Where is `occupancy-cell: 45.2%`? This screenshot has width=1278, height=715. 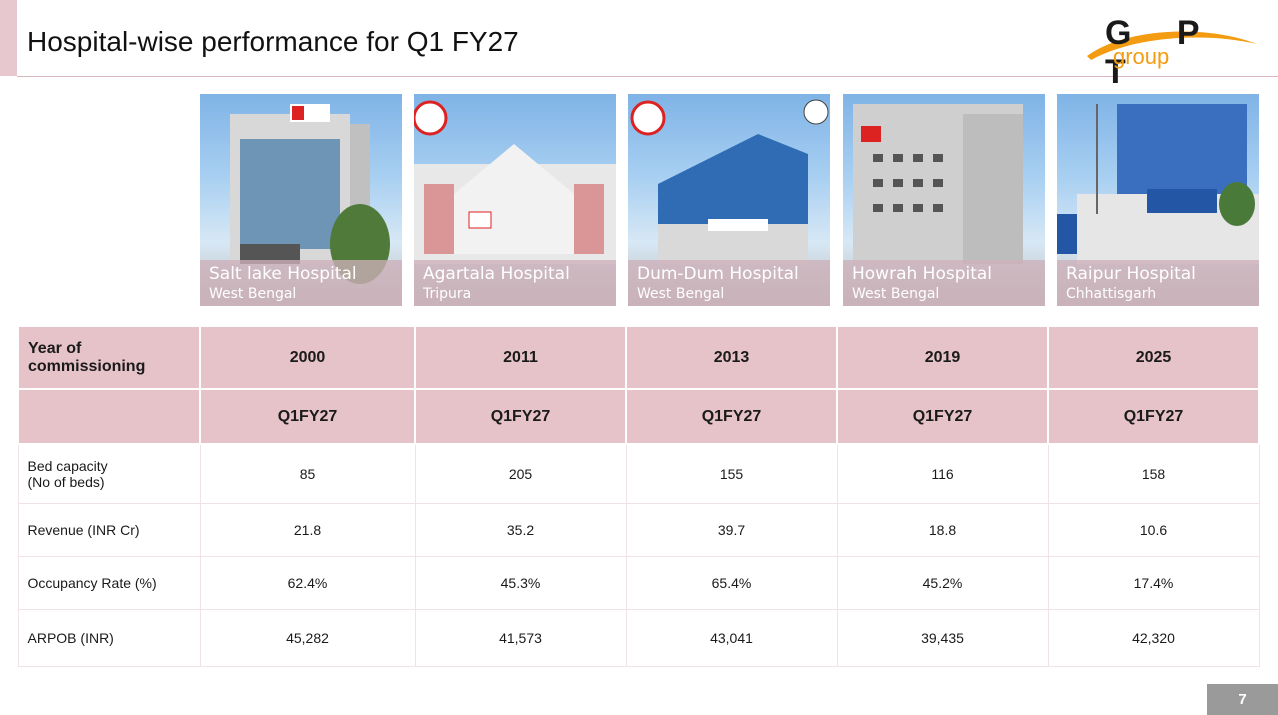 occupancy-cell: 45.2% is located at coordinates (942, 582).